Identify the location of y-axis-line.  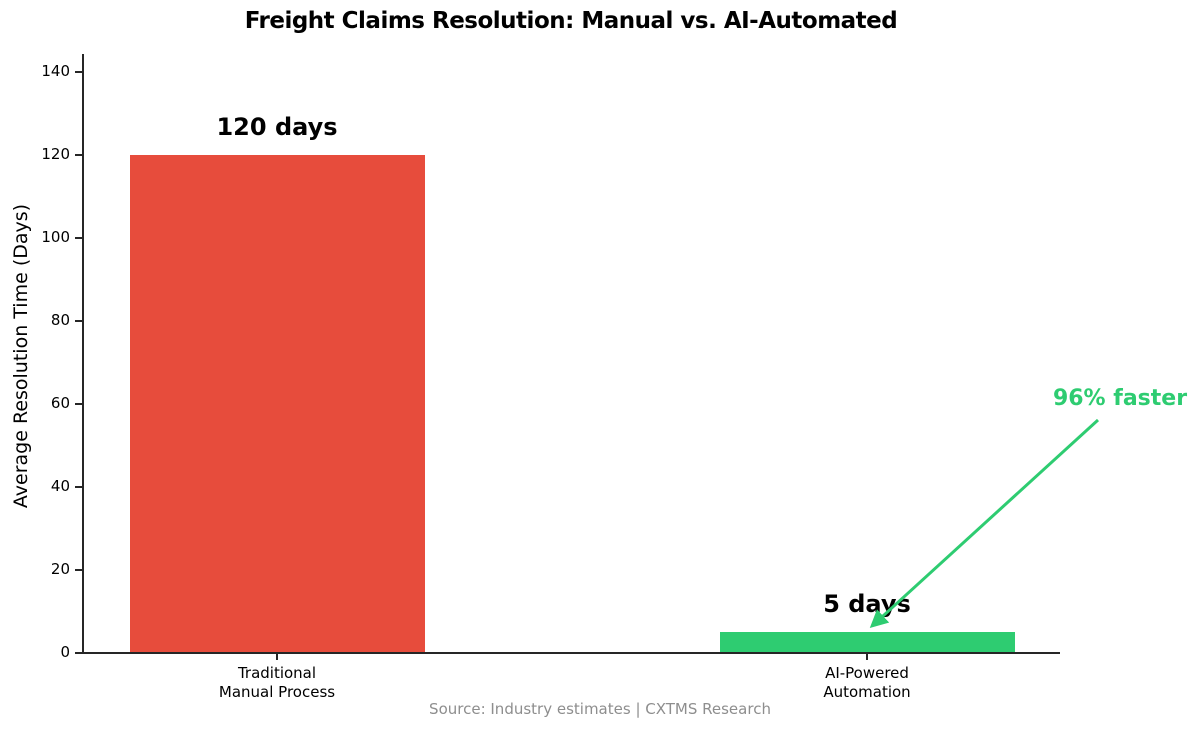
(83, 354).